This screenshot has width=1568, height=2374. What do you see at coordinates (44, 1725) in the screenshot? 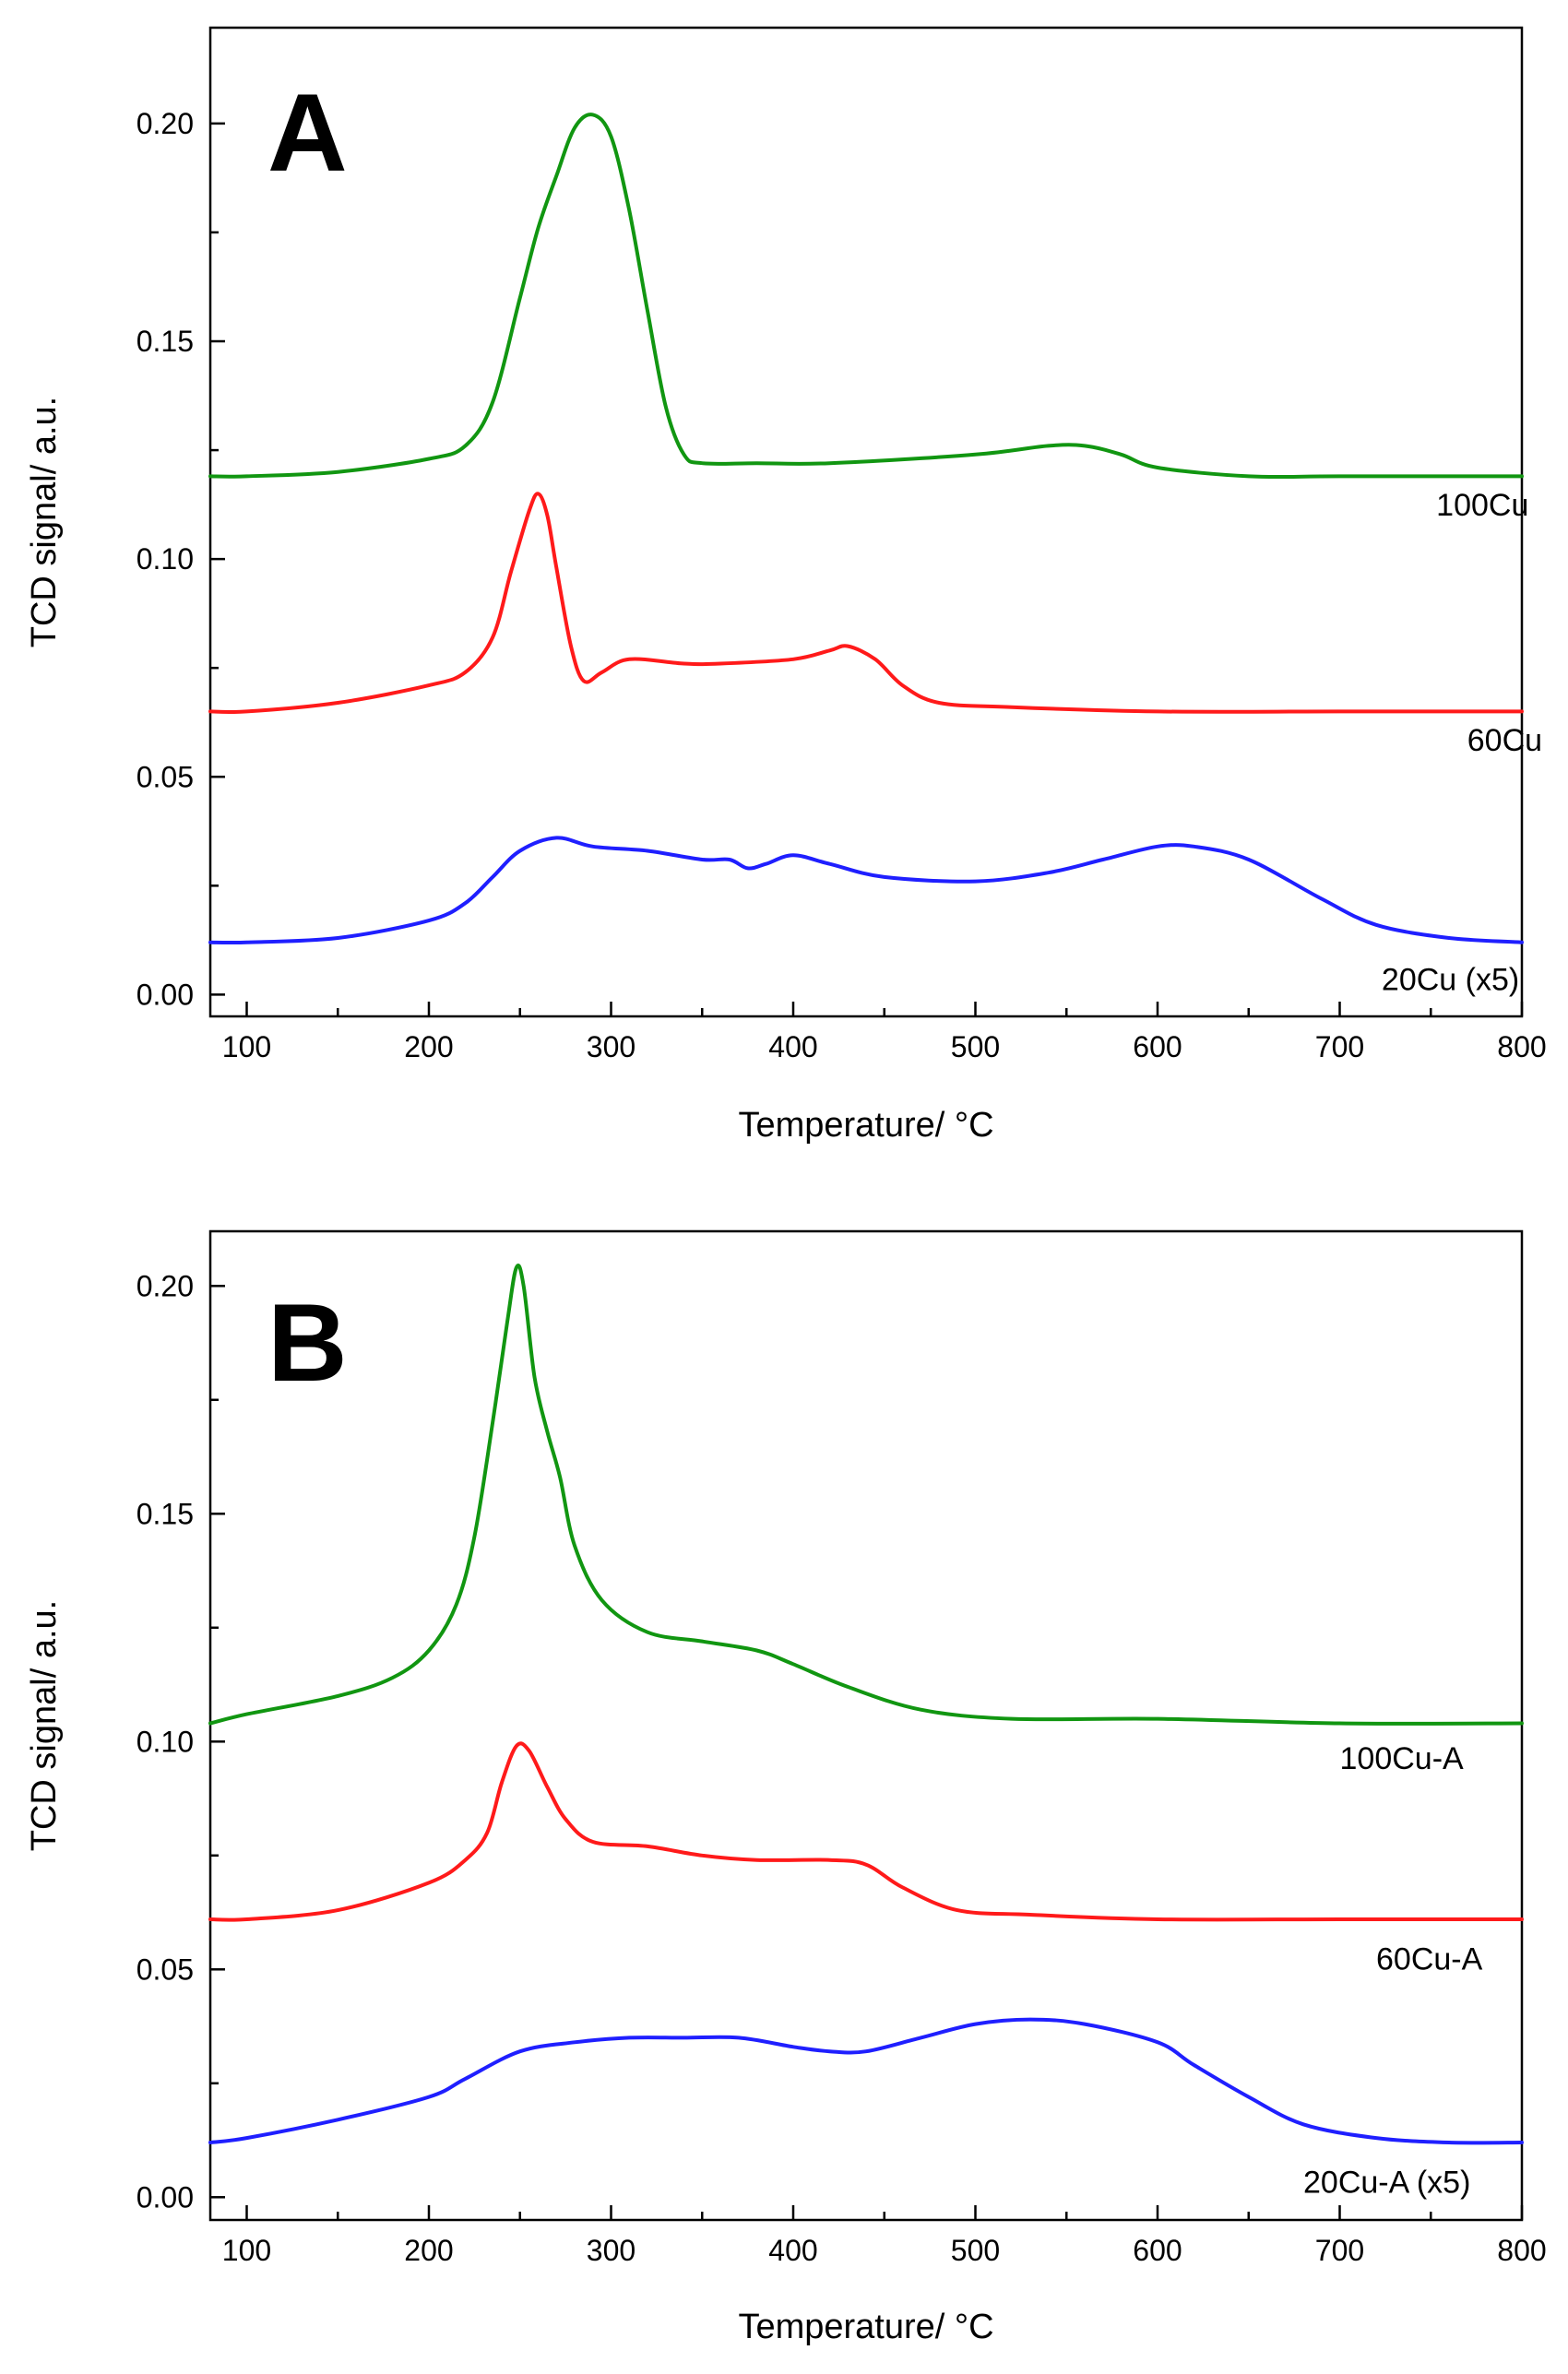
I see `panel-b-y-axis-title: TCD signal/ a.u.` at bounding box center [44, 1725].